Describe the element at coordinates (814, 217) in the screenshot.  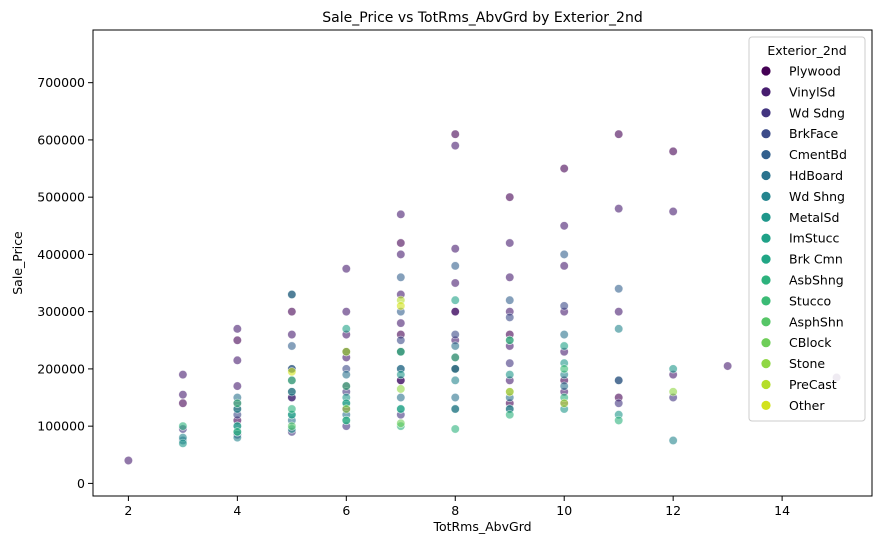
I see `legend-entry-label: MetalSd` at that location.